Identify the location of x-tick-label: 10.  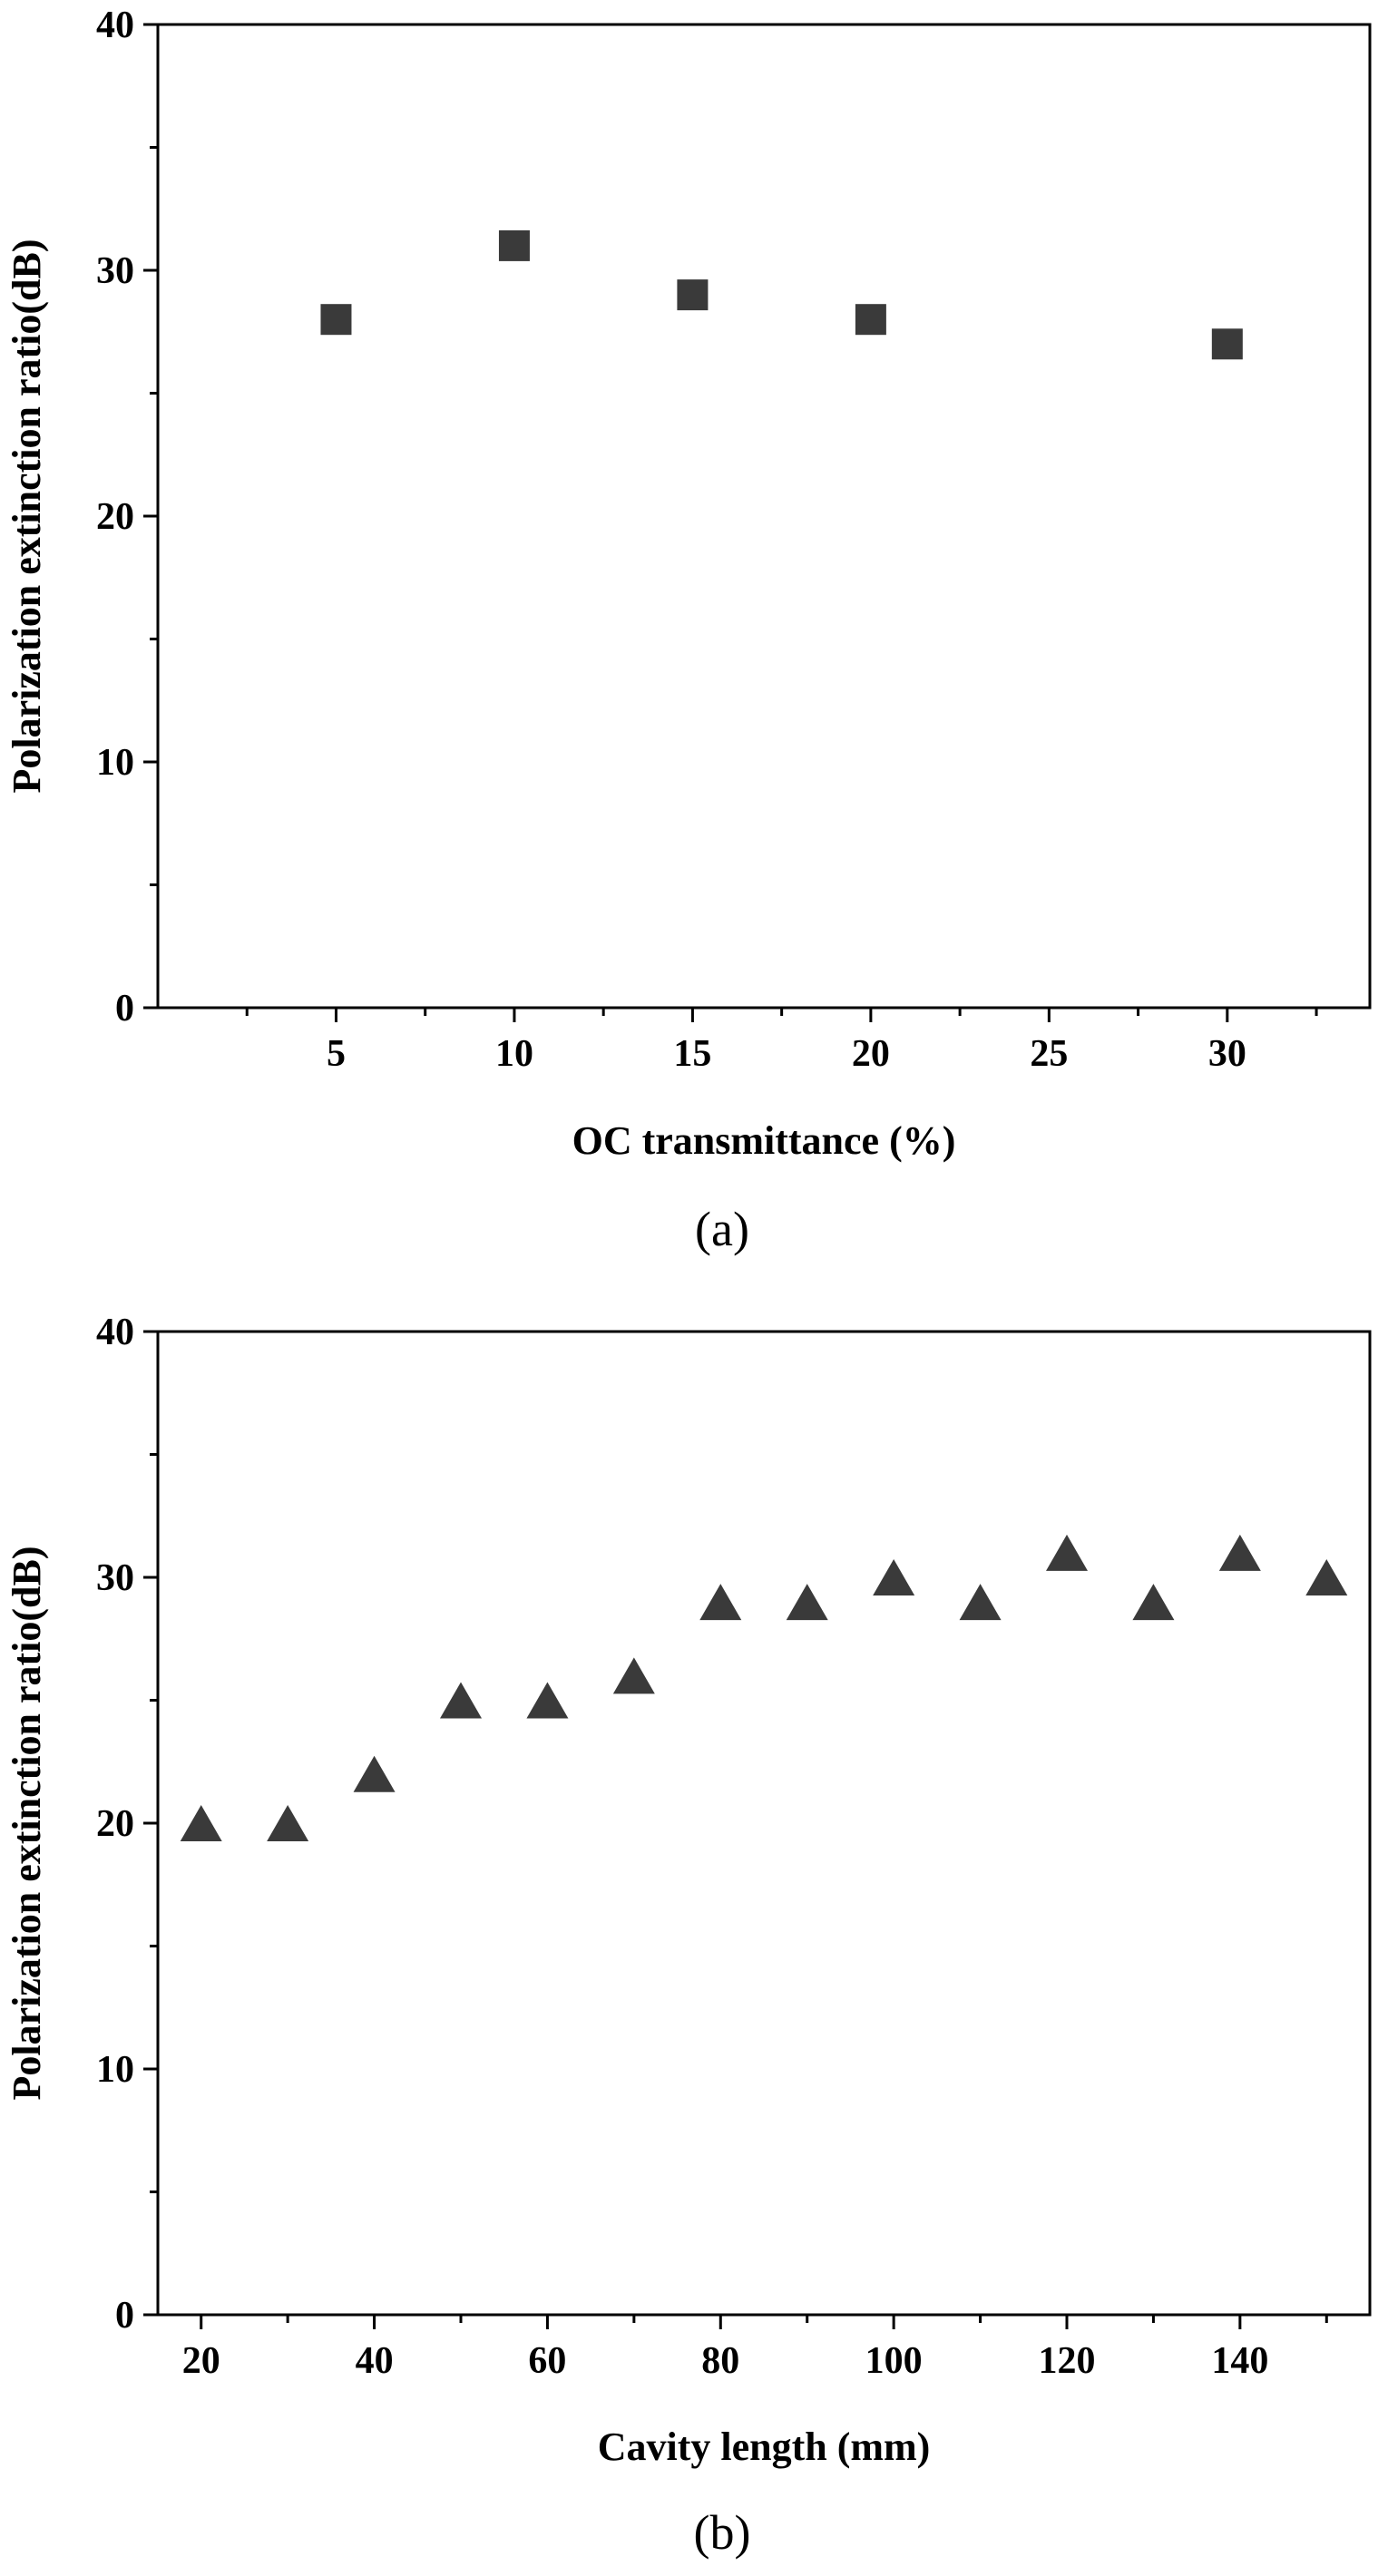
(514, 1054).